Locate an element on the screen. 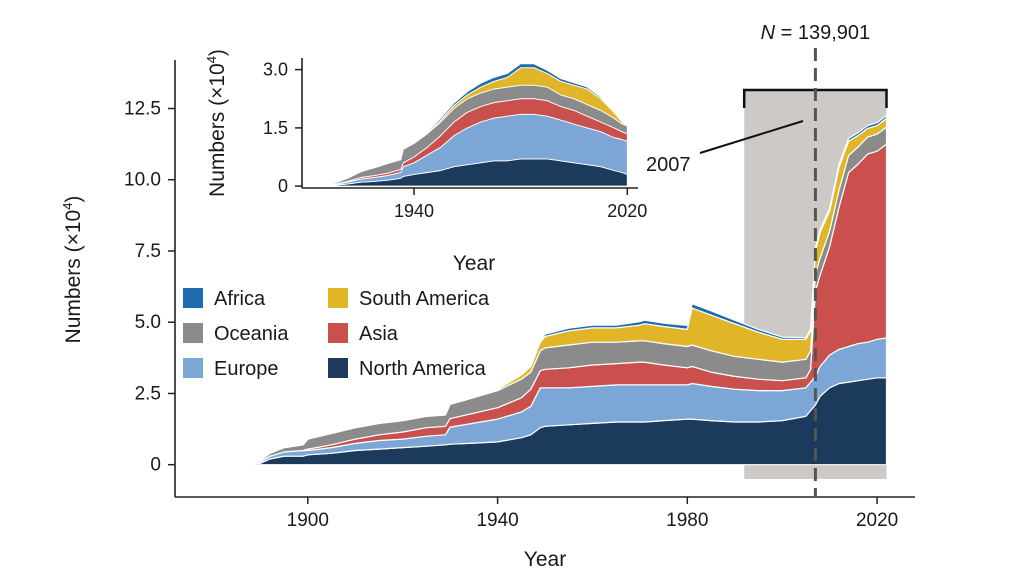  sample-size-symbol: N is located at coordinates (768, 33).